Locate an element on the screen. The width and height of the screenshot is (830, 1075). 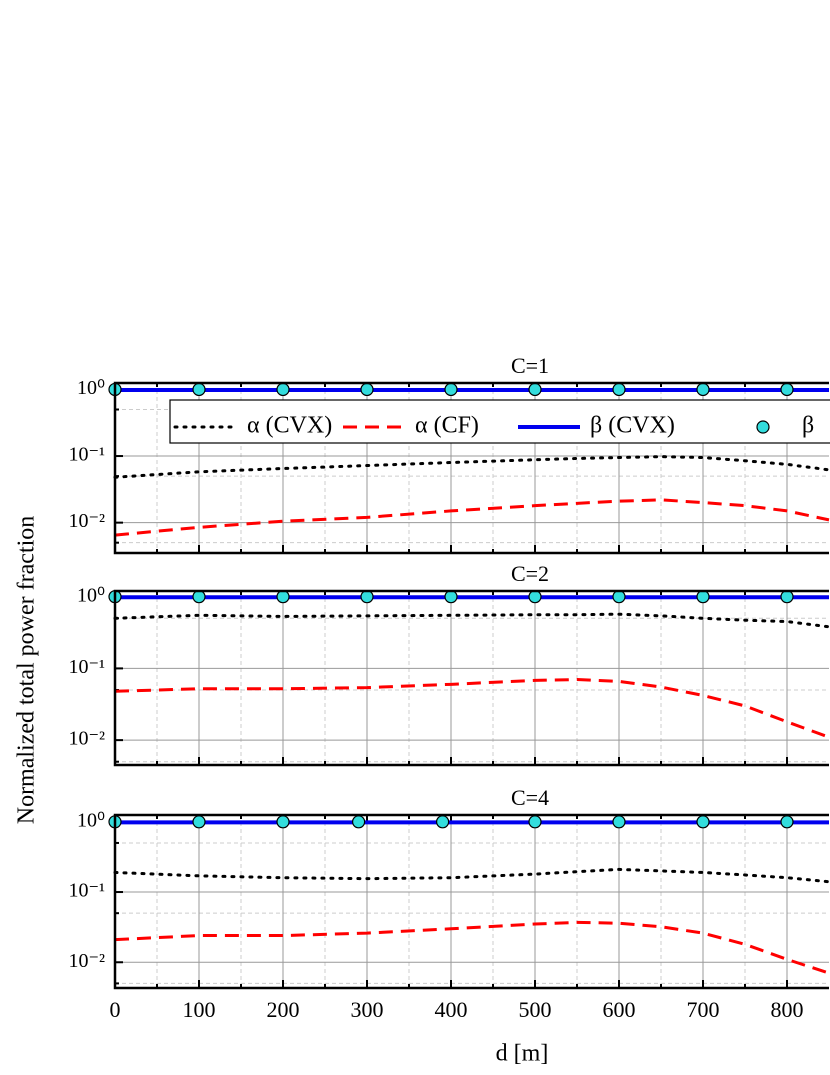
panel-title: C=4 is located at coordinates (530, 797).